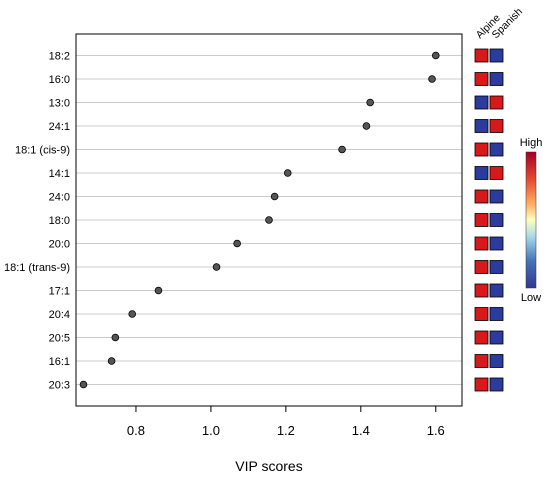 The width and height of the screenshot is (550, 478). Describe the element at coordinates (531, 298) in the screenshot. I see `legend-low-label: Low` at that location.